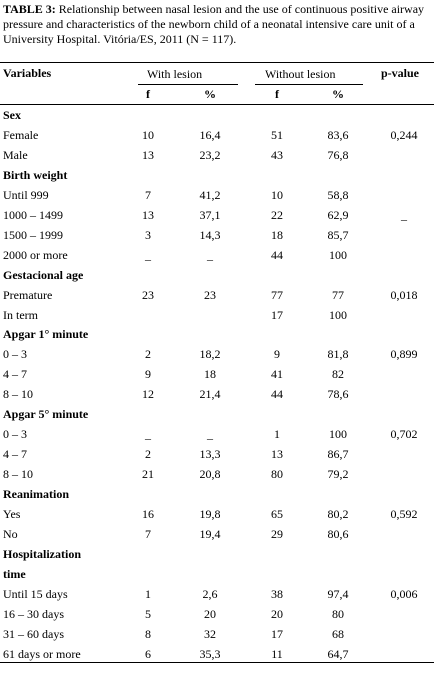 This screenshot has width=434, height=681. I want to click on cell-pct-with-lesion: 41,2, so click(210, 195).